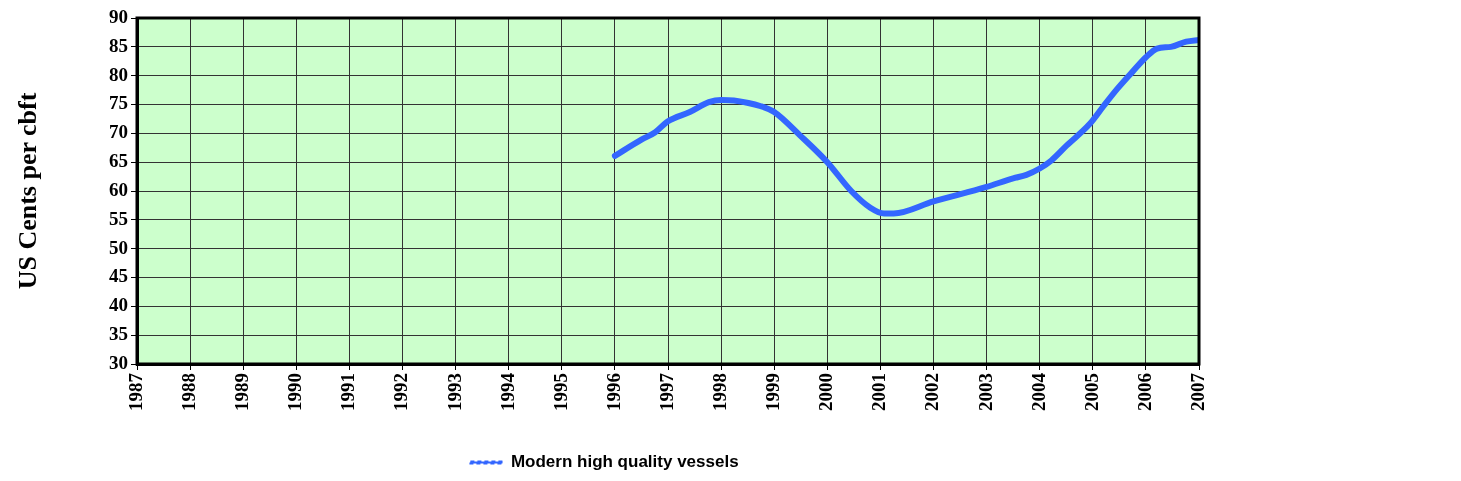 The image size is (1461, 481). I want to click on x-tick-label: 1996, so click(613, 392).